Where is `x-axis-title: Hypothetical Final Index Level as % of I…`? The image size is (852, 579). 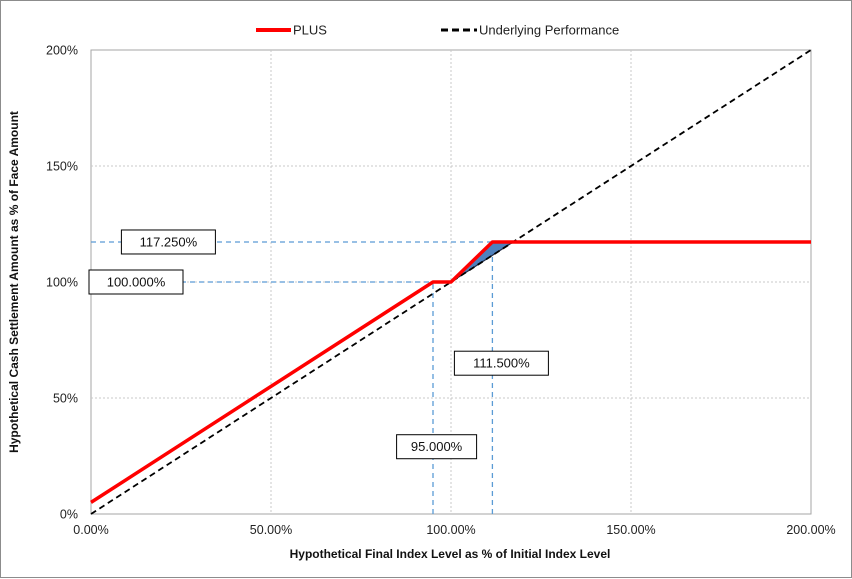 x-axis-title: Hypothetical Final Index Level as % of I… is located at coordinates (450, 554).